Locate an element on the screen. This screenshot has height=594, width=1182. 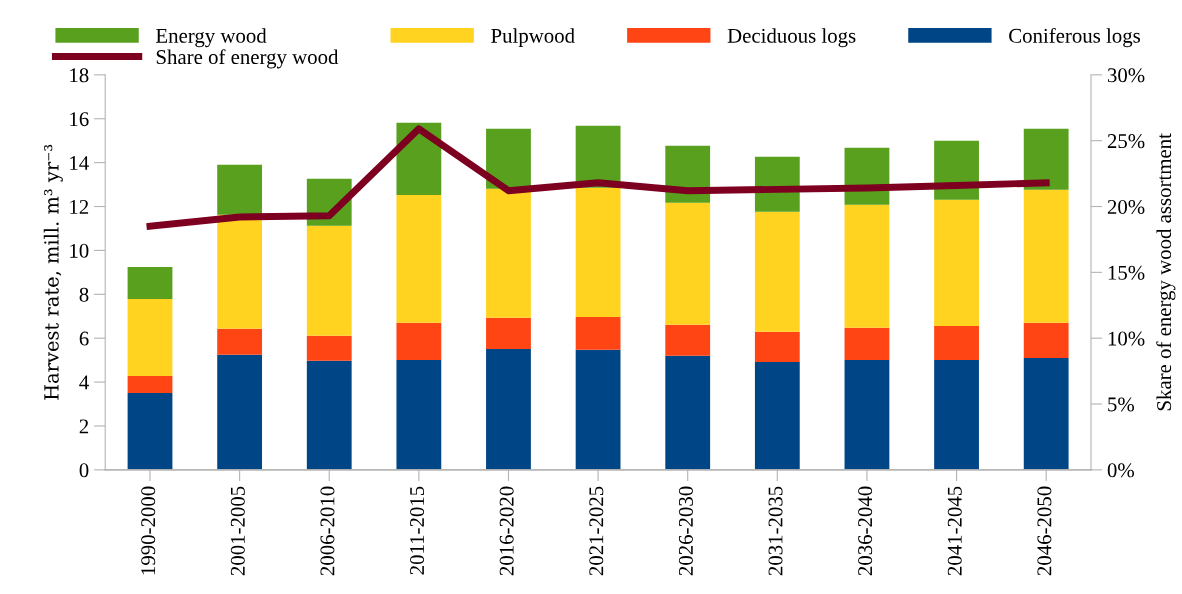
y-tick-label: 16 is located at coordinates (79, 119).